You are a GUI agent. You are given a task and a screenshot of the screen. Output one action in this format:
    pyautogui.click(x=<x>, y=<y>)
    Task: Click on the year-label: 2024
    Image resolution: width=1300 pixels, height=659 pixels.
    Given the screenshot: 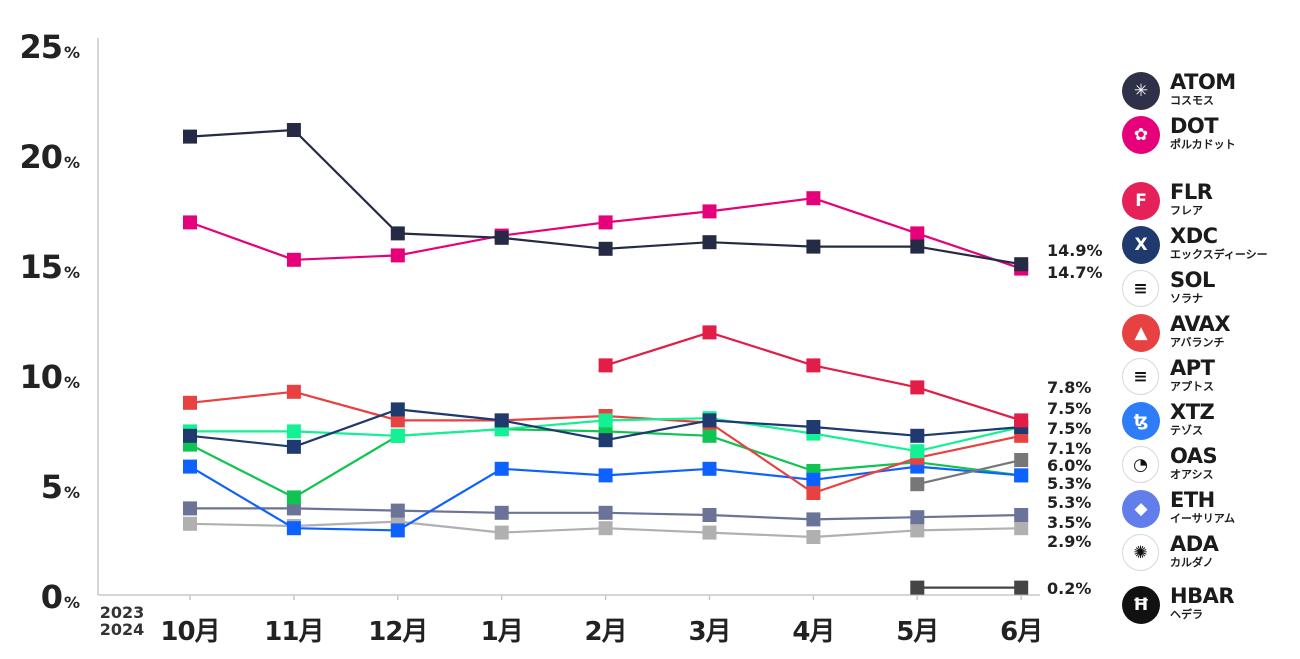 What is the action you would take?
    pyautogui.click(x=122, y=629)
    